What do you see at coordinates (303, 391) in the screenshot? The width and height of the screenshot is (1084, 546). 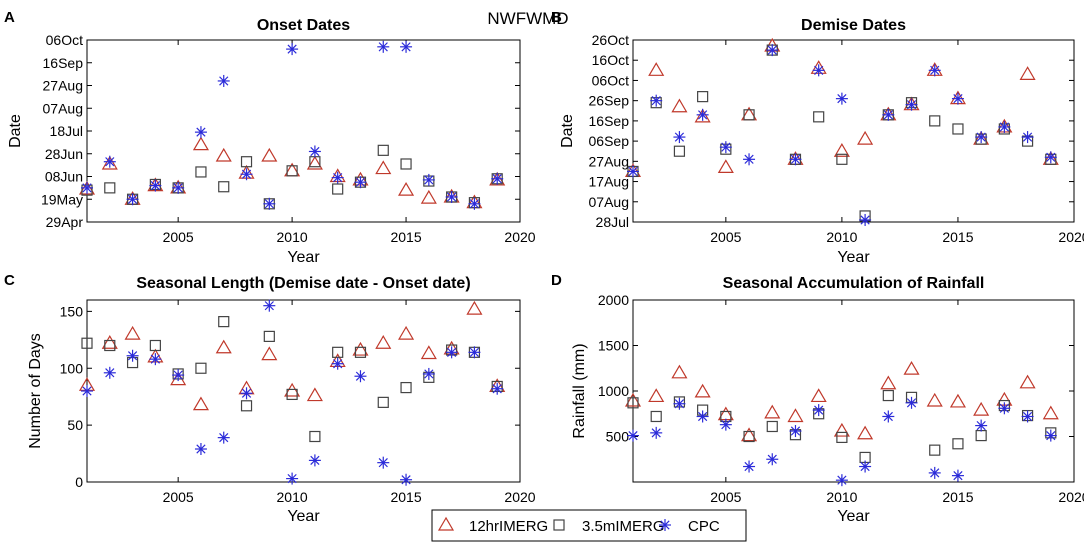 I see `axes-box` at bounding box center [303, 391].